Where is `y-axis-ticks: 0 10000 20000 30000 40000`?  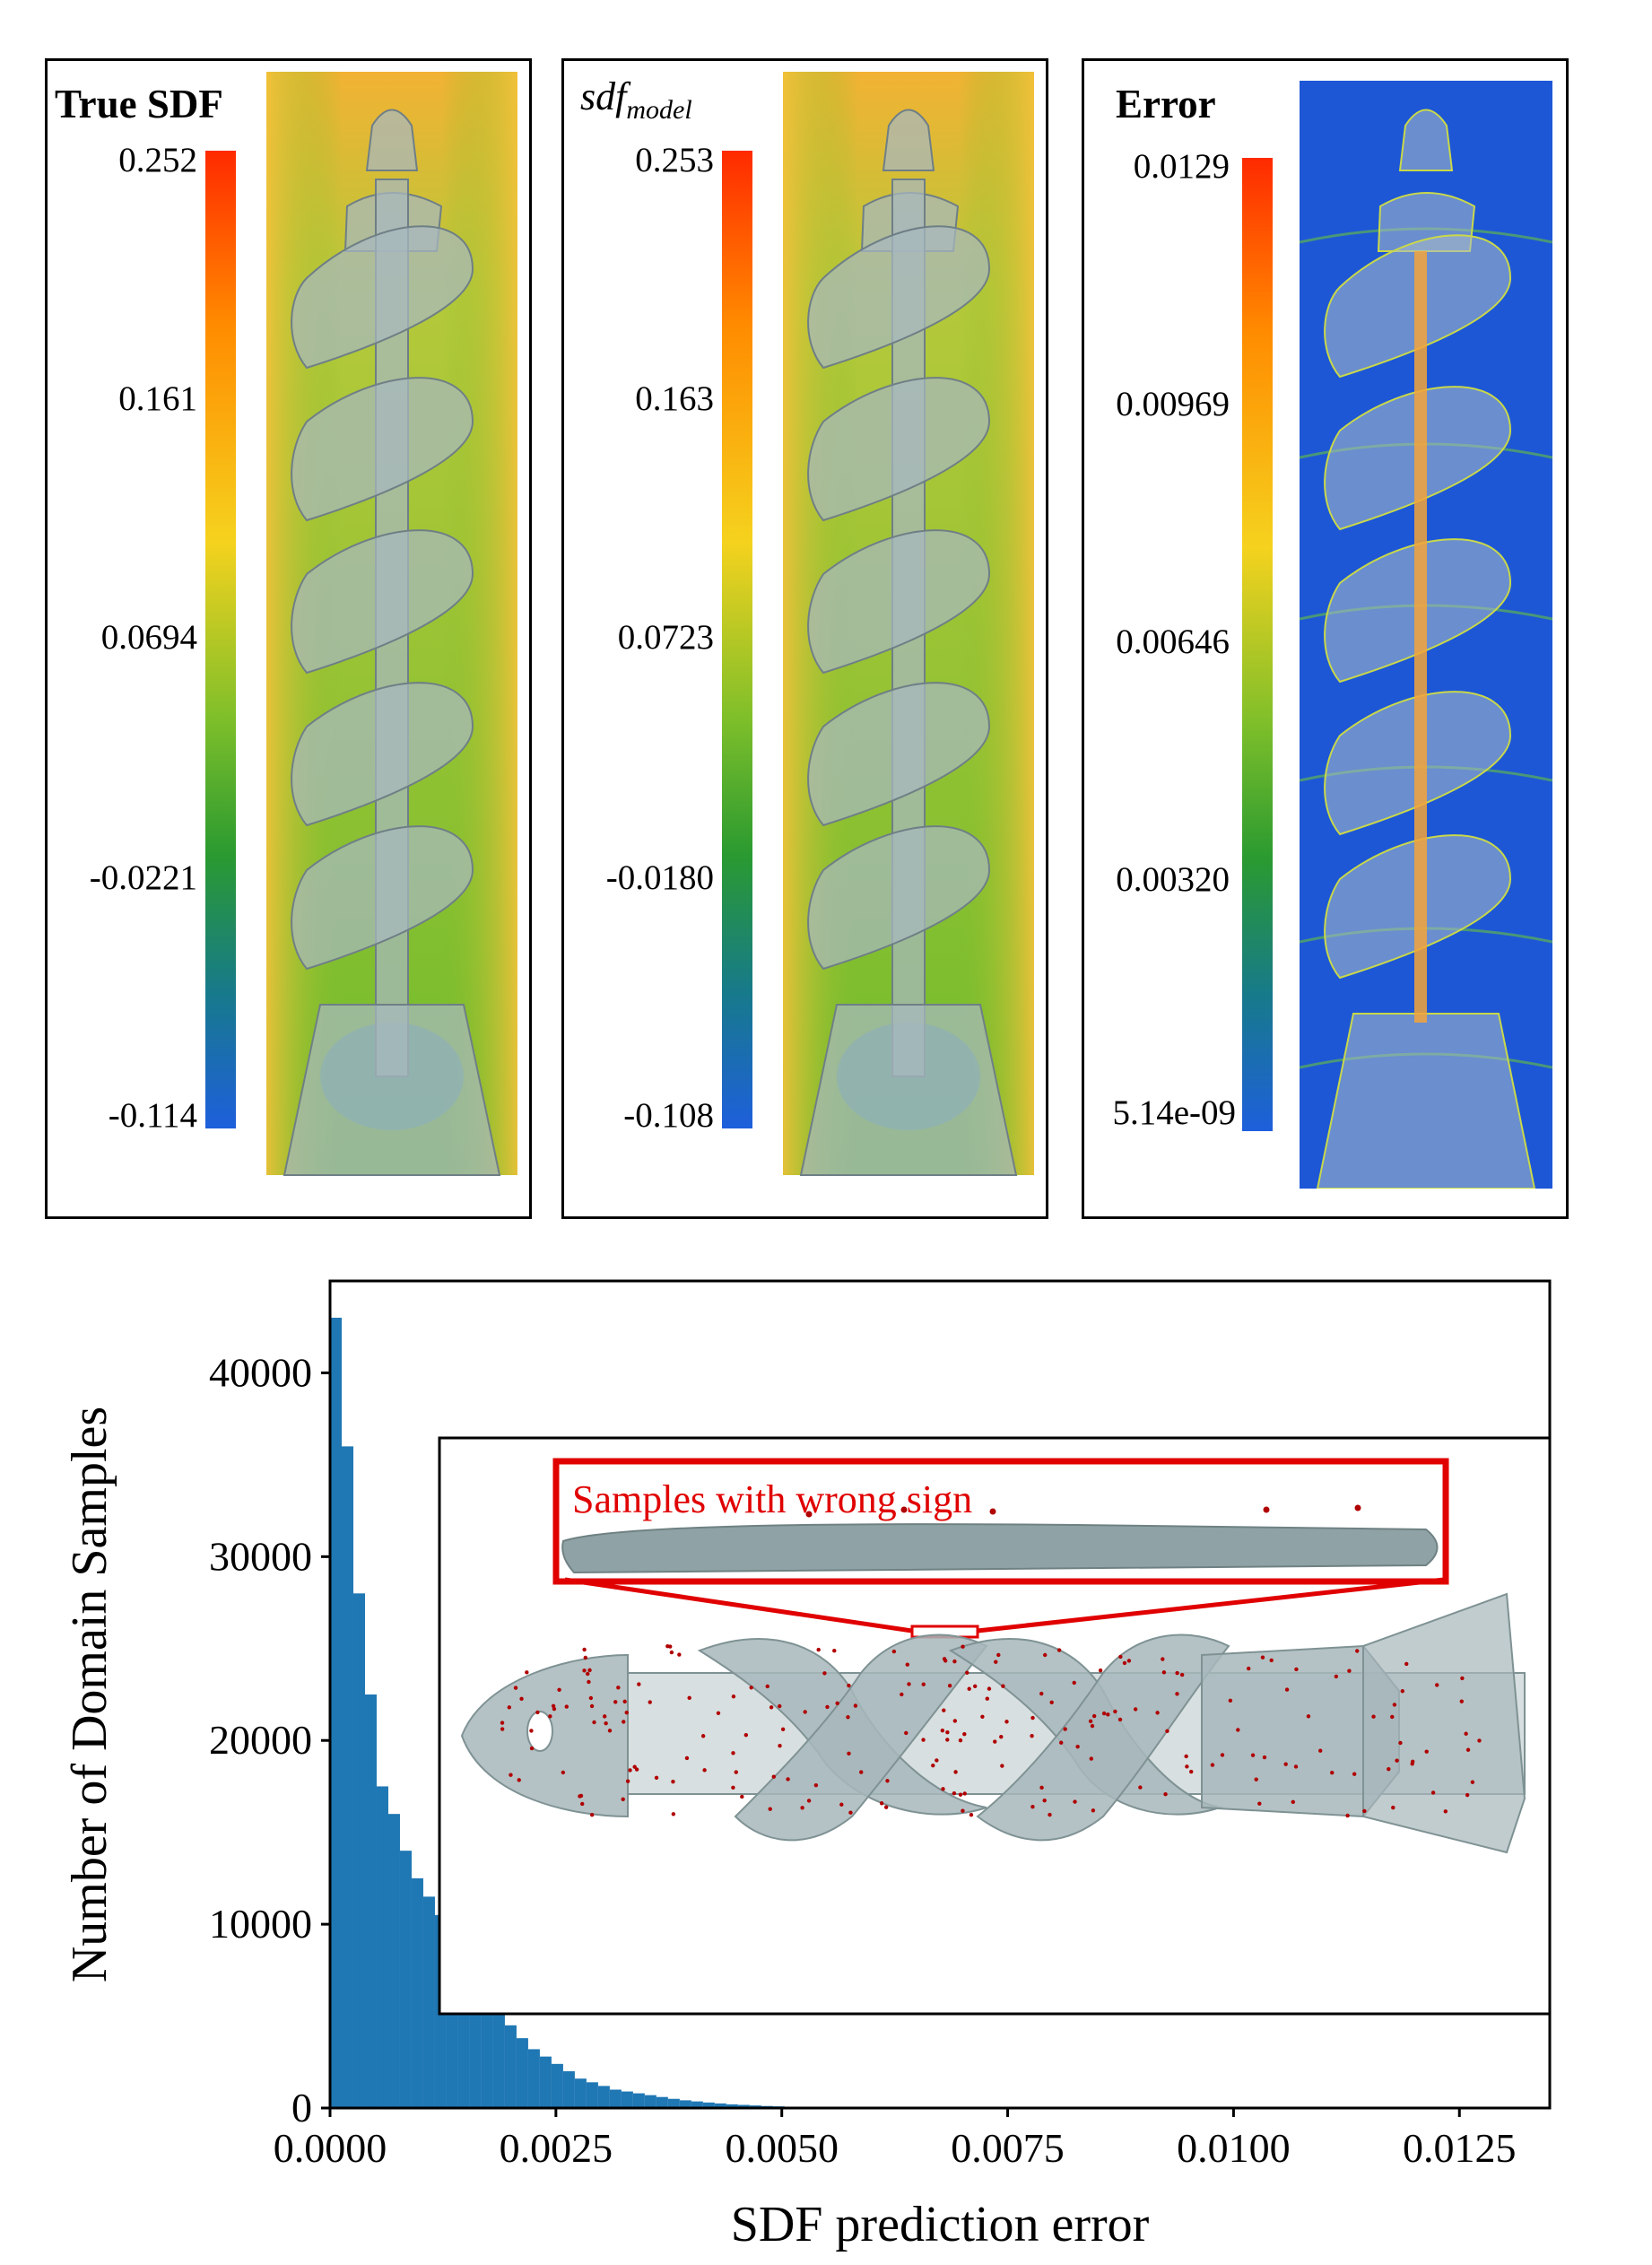
y-axis-ticks: 0 10000 20000 30000 40000 is located at coordinates (269, 1739).